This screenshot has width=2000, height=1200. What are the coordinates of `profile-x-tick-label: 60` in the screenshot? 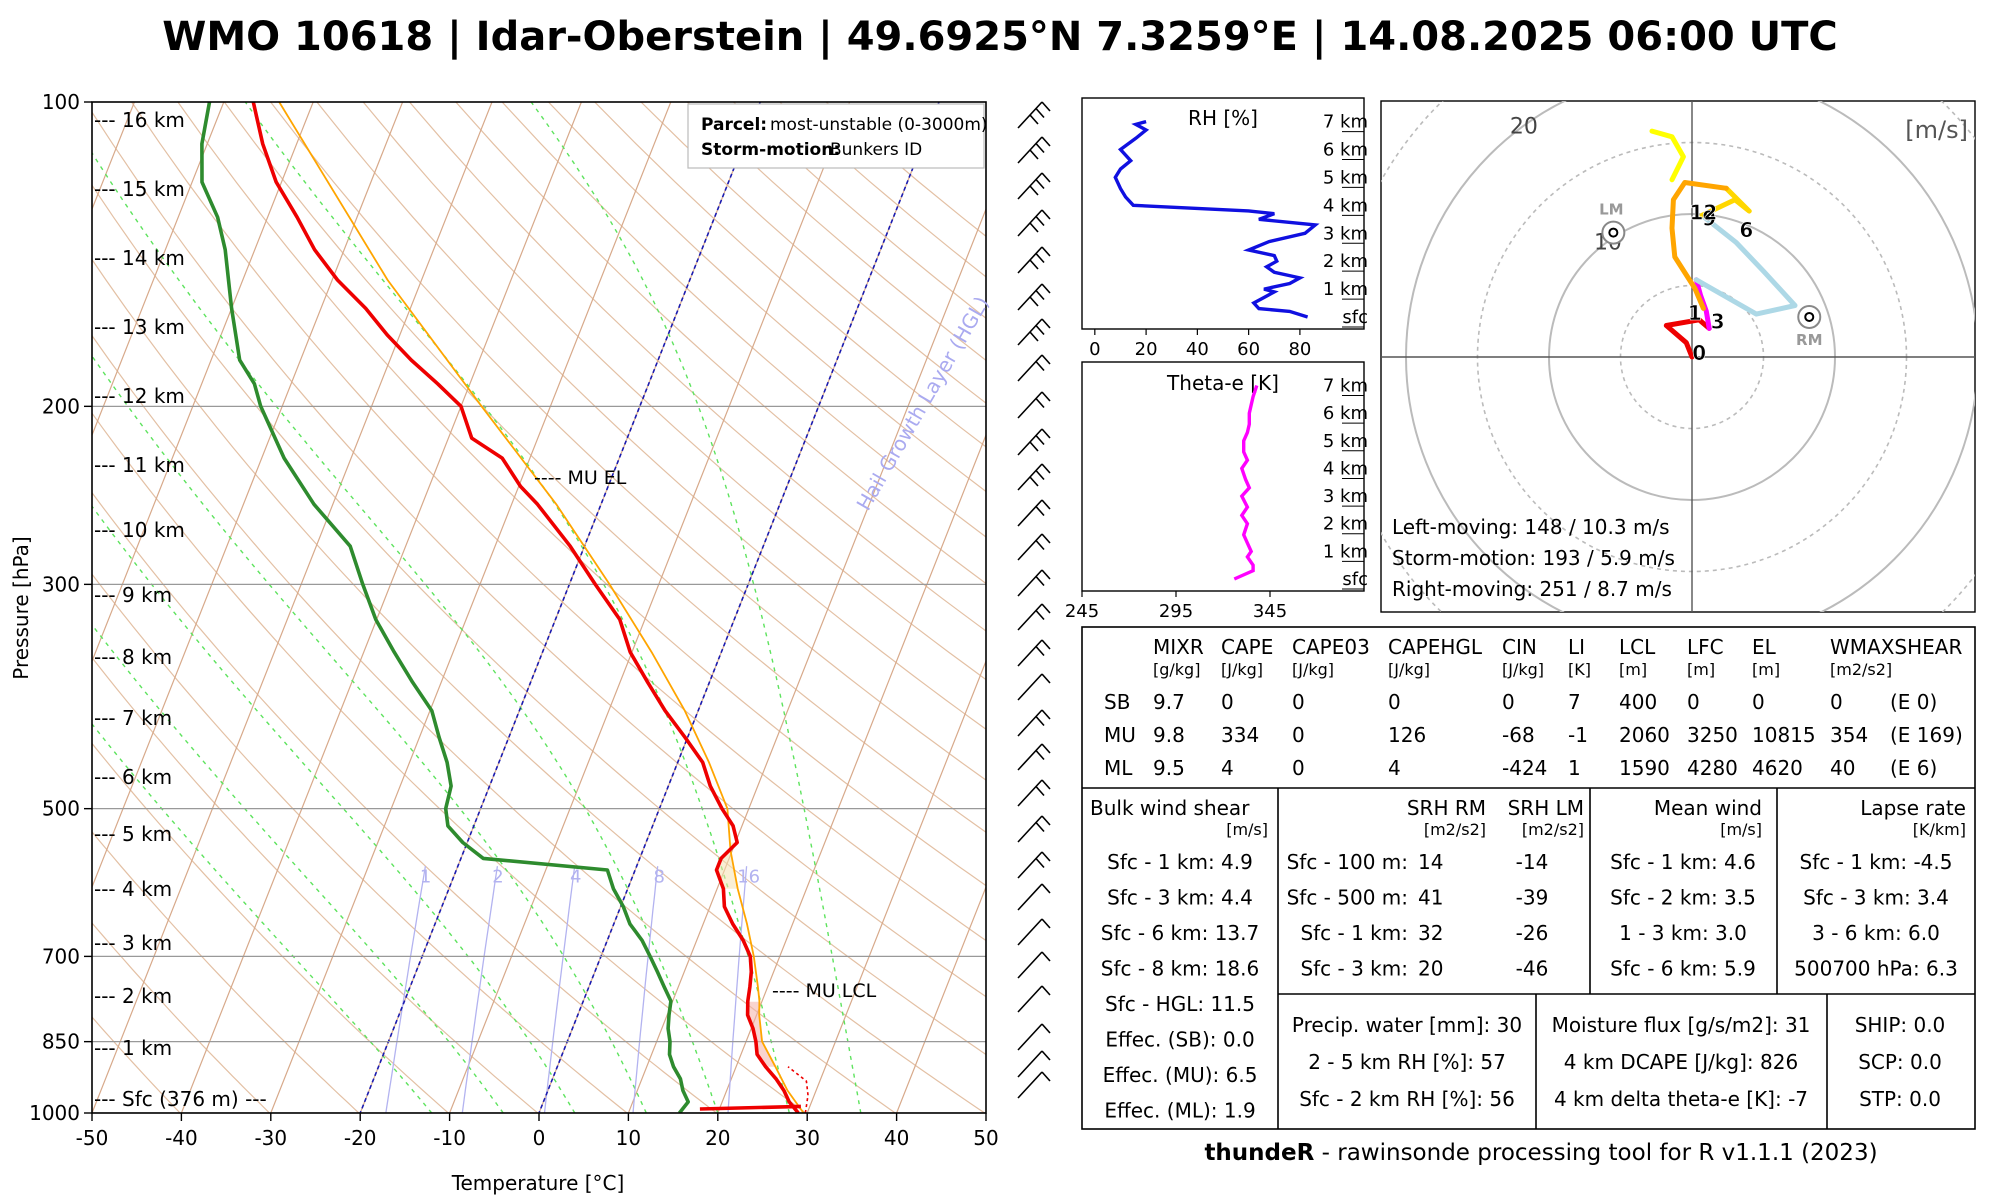 It's located at (1248, 349).